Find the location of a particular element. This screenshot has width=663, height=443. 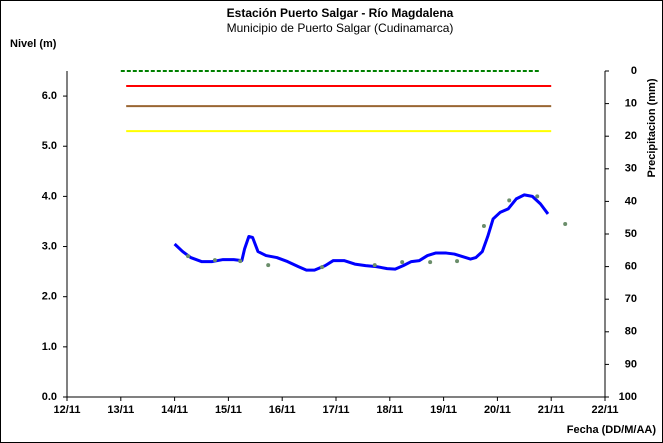

chart-subtitle: Municipio de Puerto Salgar (Cudinamarca) is located at coordinates (340, 28).